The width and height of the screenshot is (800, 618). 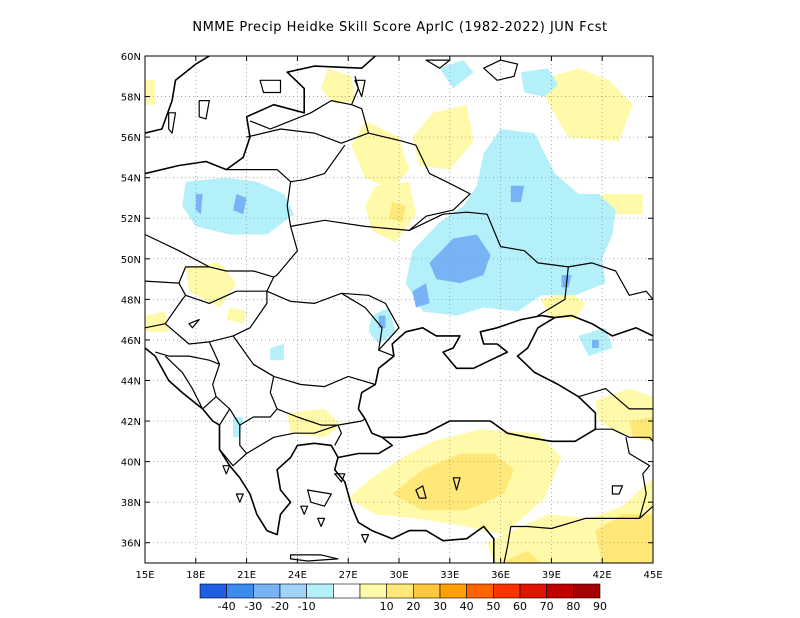 I want to click on colorbar: -40 -30 -20 -10 10 20 30 40 50 60 70 80 90, so click(x=403, y=598).